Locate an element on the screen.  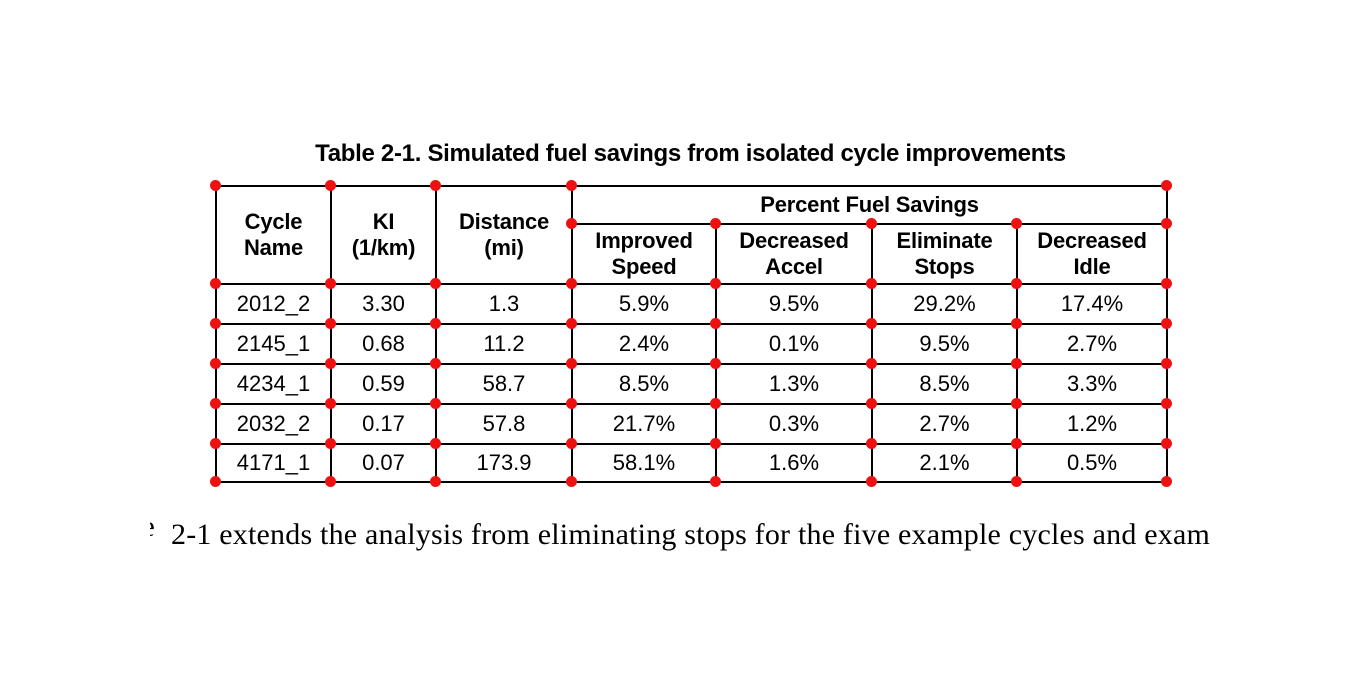
cell-improved-speed: 8.5% is located at coordinates (644, 384).